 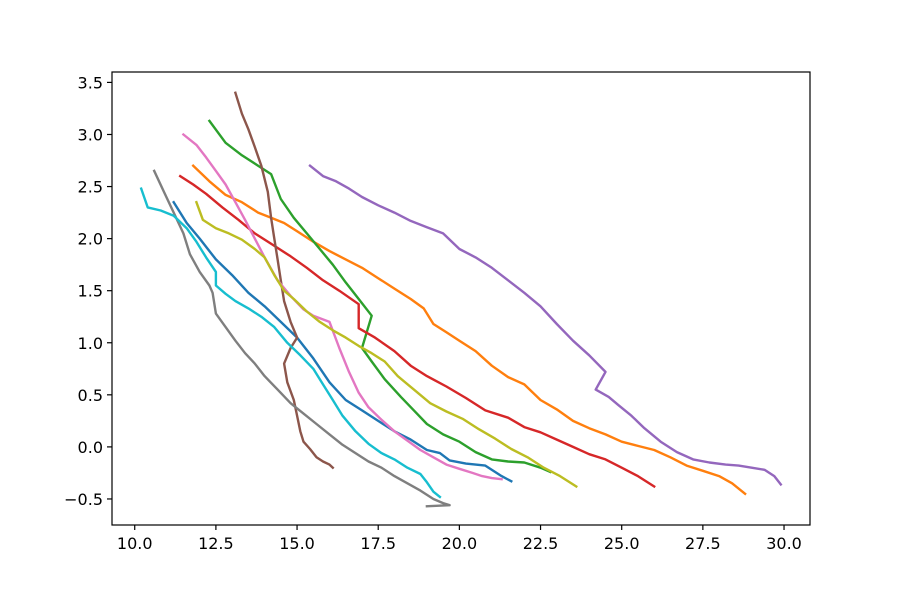 What do you see at coordinates (90, 447) in the screenshot?
I see `y-tick-label: 0.0` at bounding box center [90, 447].